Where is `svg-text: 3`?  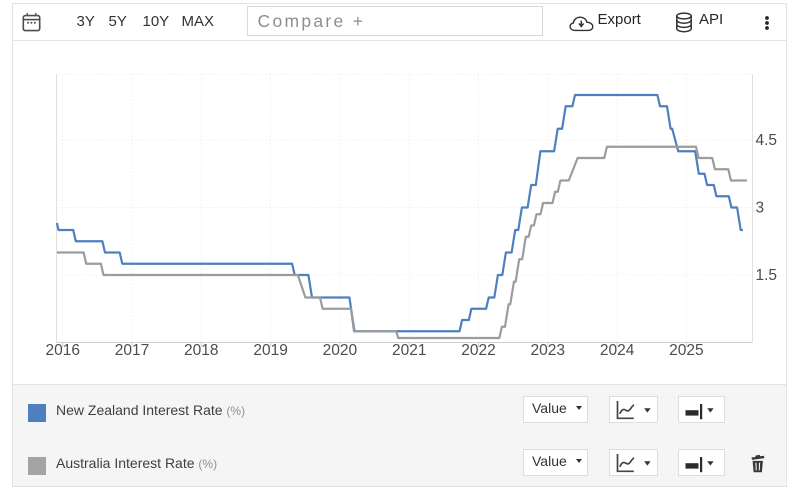 svg-text: 3 is located at coordinates (760, 207).